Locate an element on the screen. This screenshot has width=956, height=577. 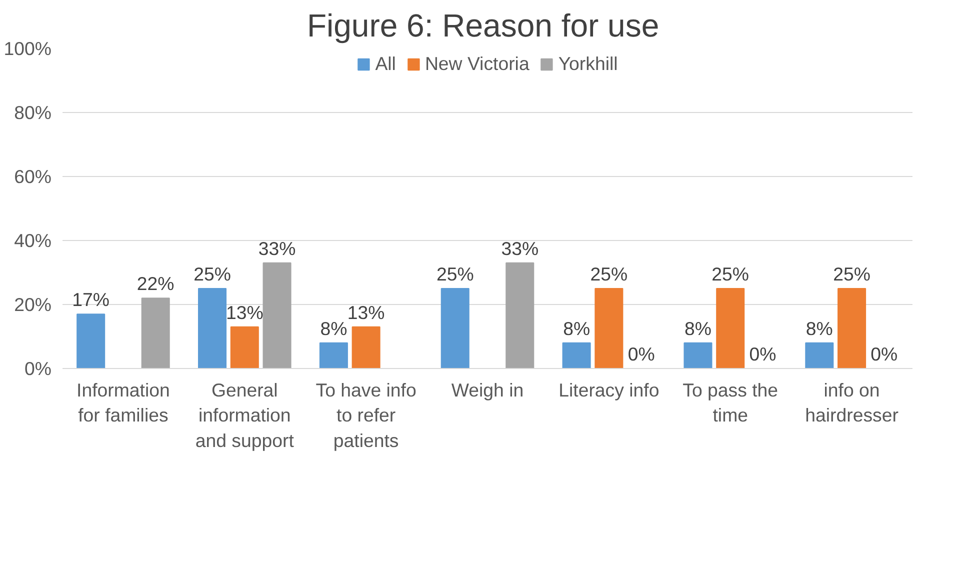
y-tick-label: 80% is located at coordinates (33, 112).